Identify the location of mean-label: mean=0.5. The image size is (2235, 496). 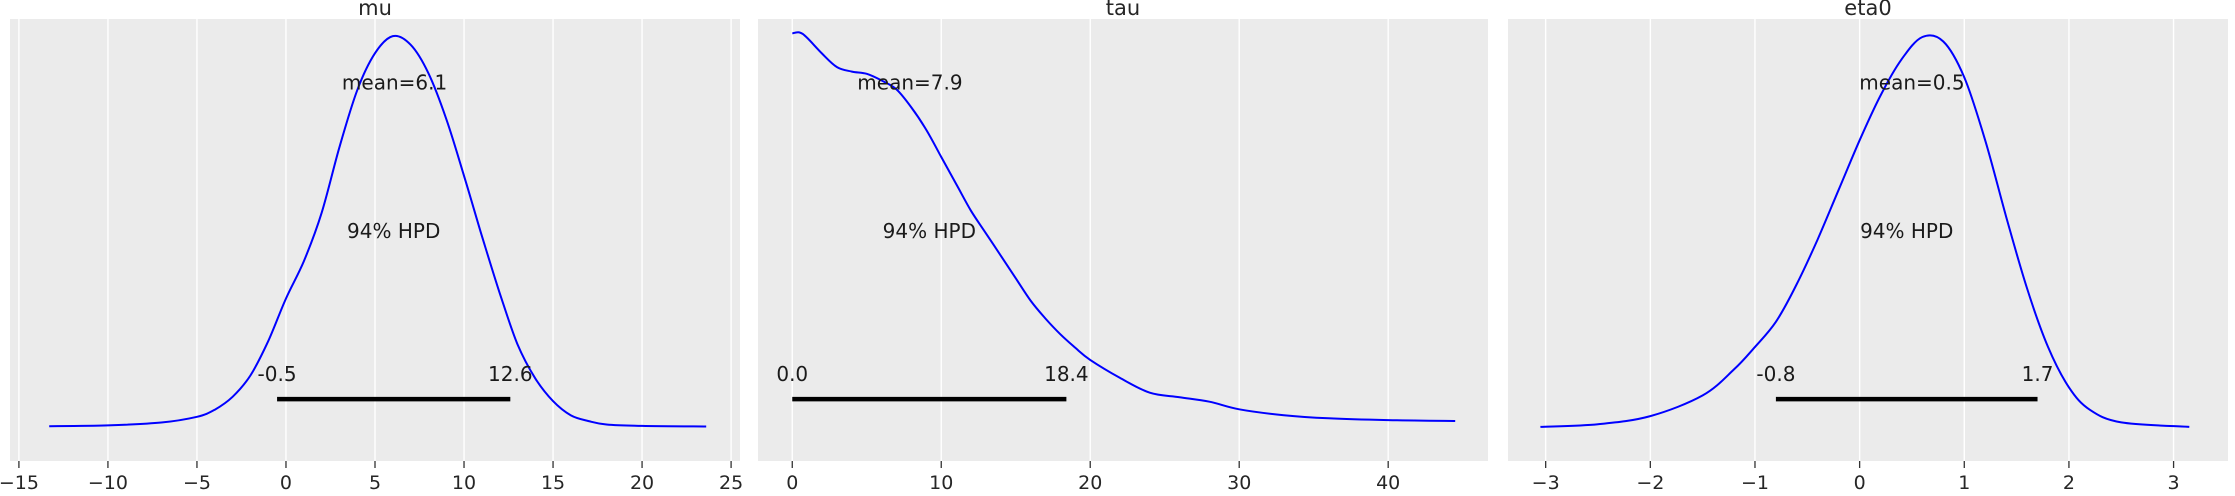
(1911, 83).